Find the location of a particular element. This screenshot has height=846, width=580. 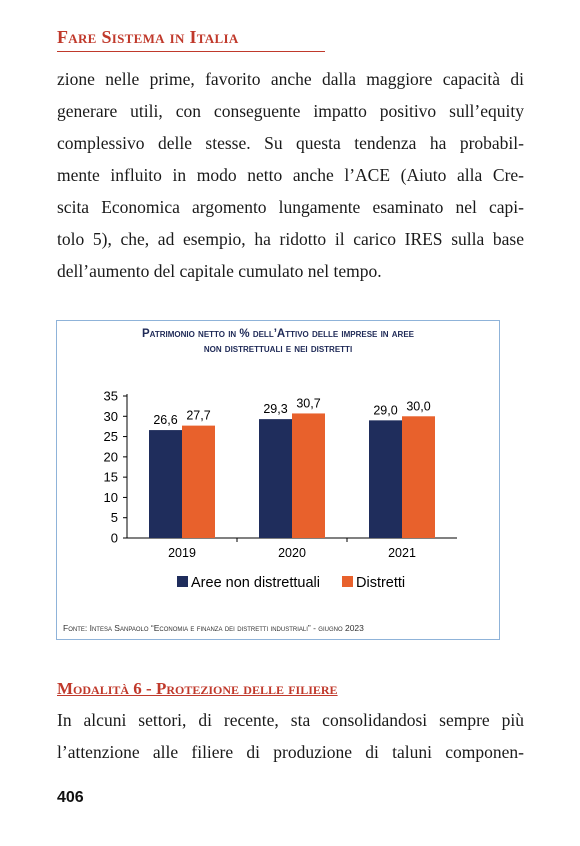

bar-value-label: 29,0 is located at coordinates (385, 410).